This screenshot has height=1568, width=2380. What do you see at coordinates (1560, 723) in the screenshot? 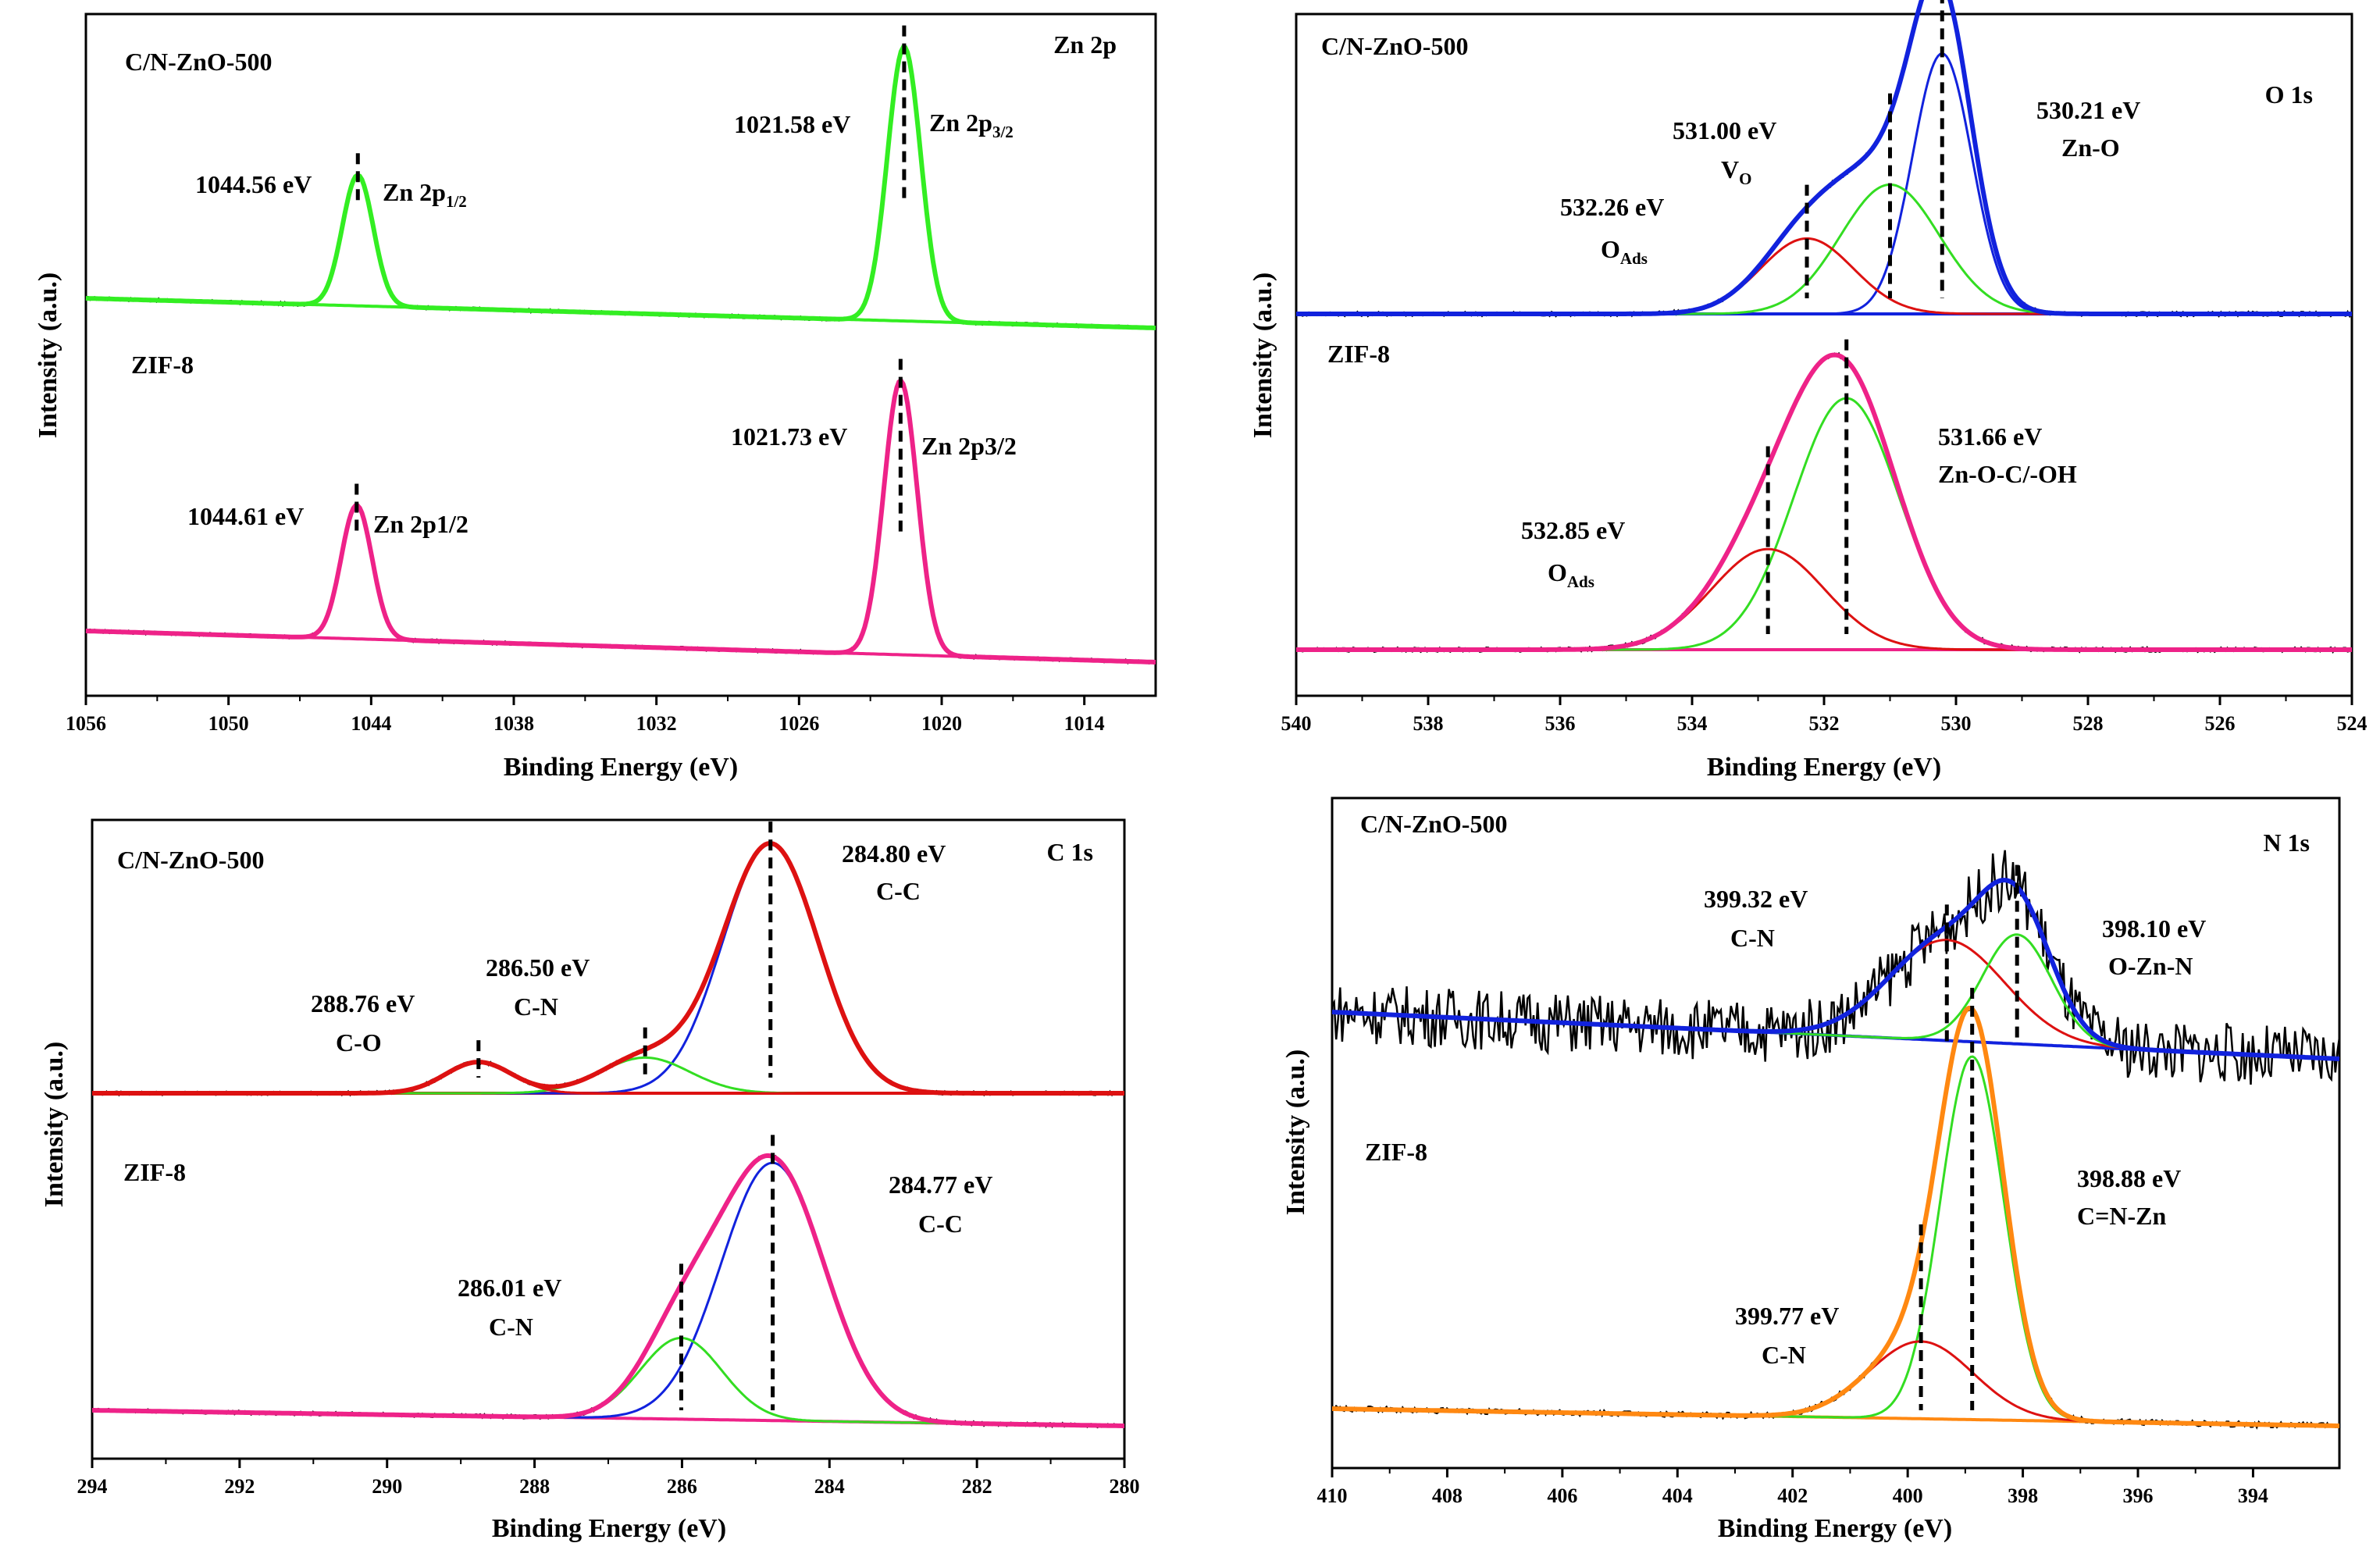
I see `x-tick-label: 536` at bounding box center [1560, 723].